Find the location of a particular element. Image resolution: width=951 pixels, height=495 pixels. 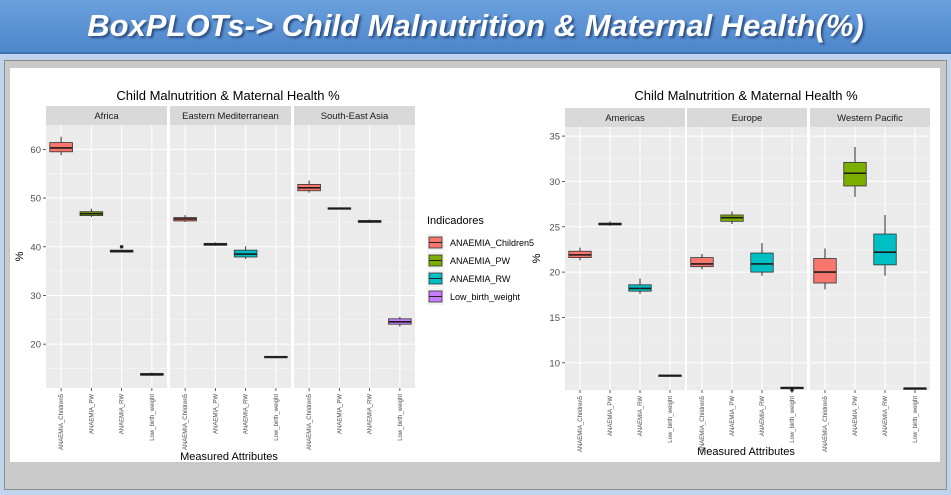

y-tick-label: 35 is located at coordinates (554, 137).